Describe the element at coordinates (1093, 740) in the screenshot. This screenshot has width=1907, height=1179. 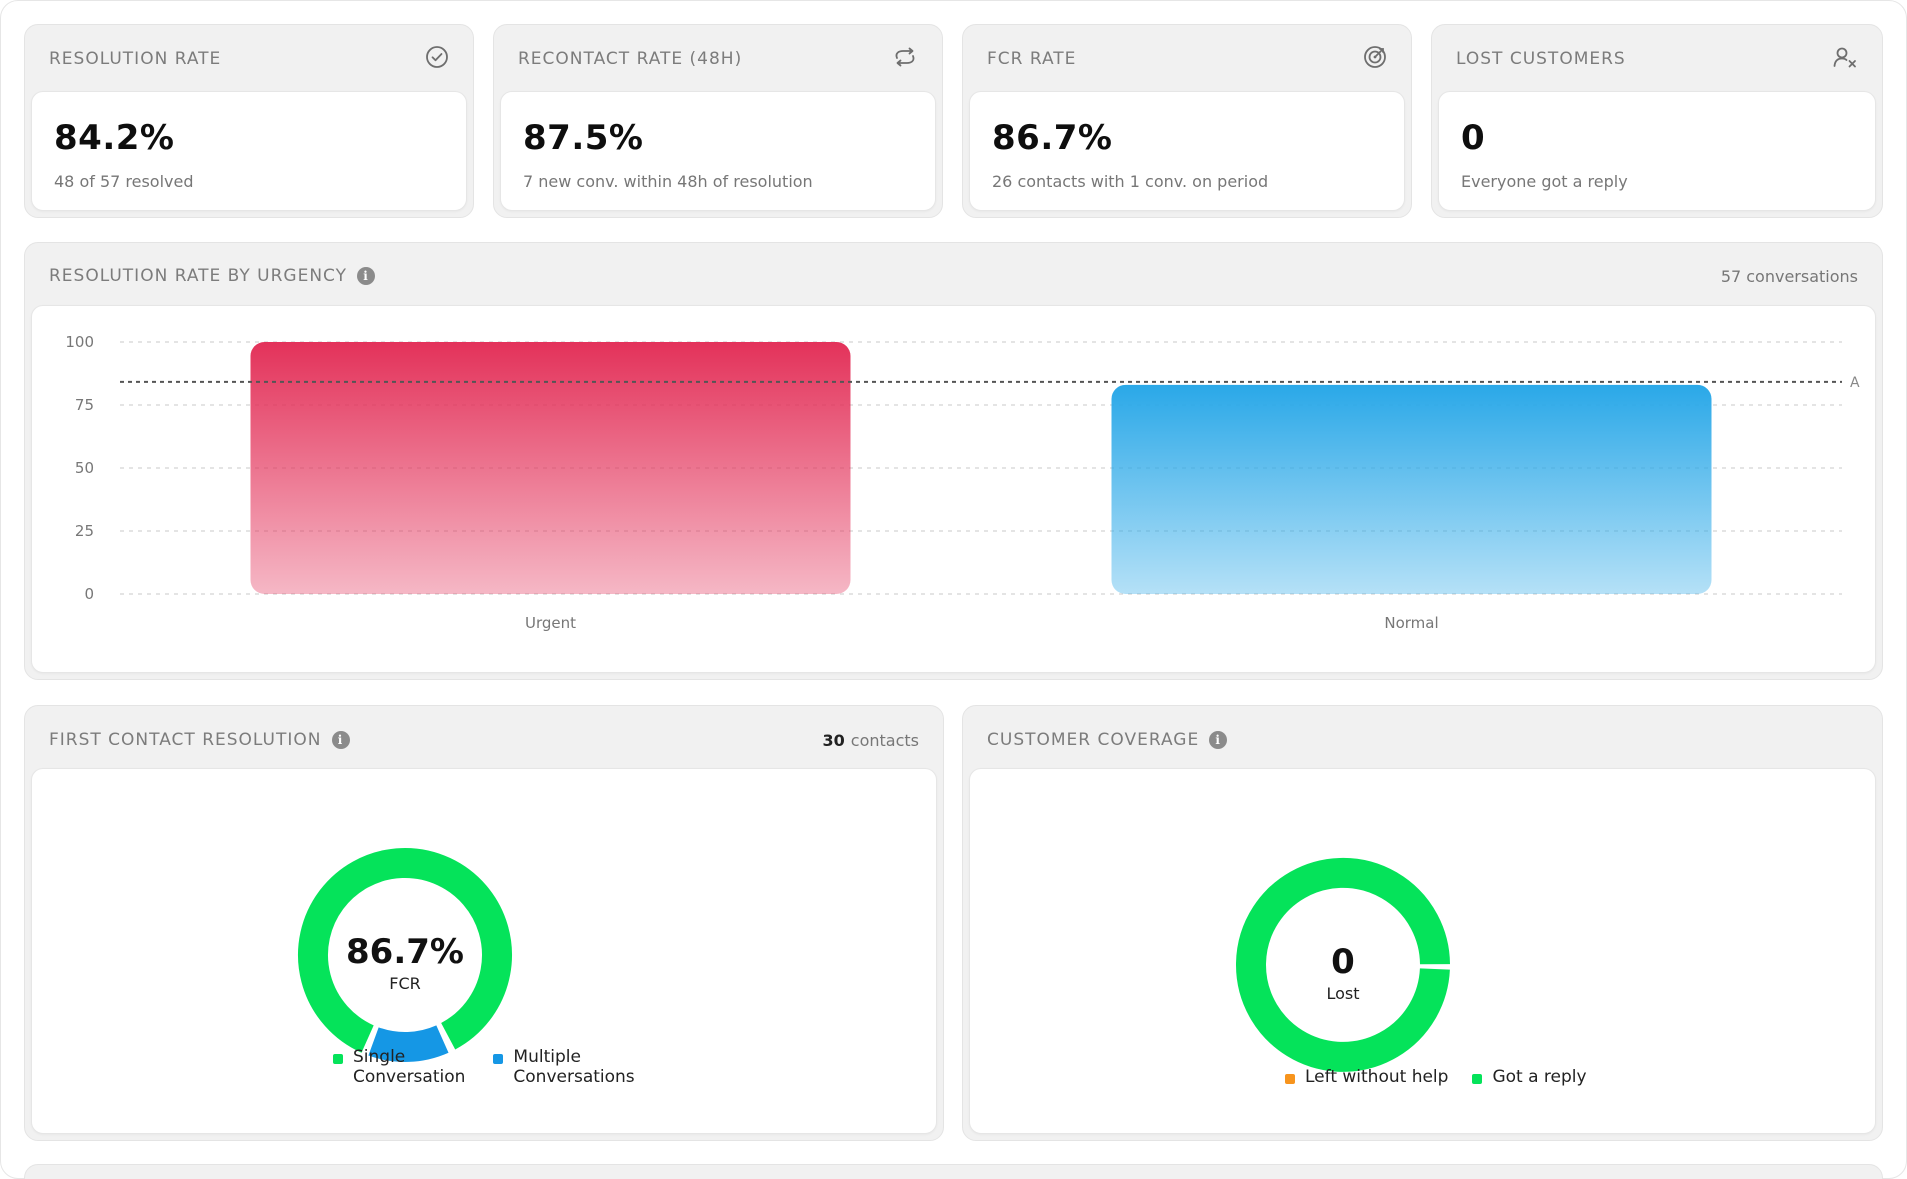
I see `panel-title: CUSTOMER COVERAGE` at that location.